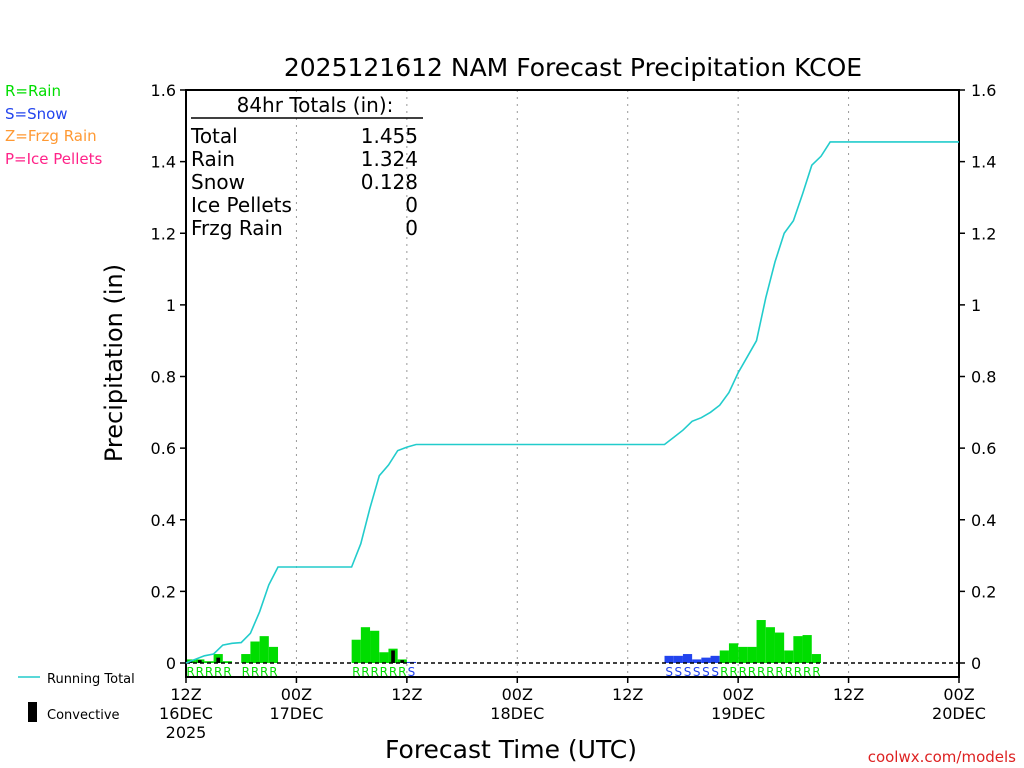 The image size is (1024, 768). Describe the element at coordinates (163, 520) in the screenshot. I see `y-tick-label-left: 0.4` at that location.